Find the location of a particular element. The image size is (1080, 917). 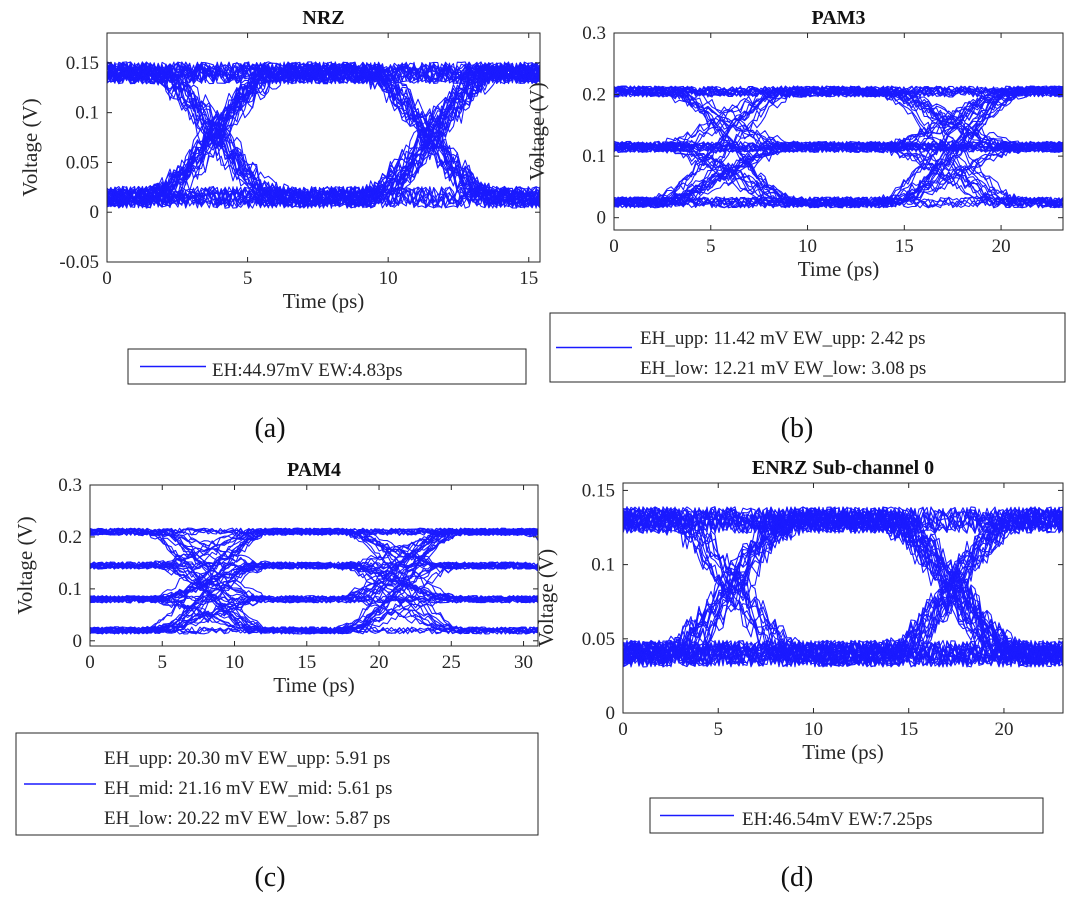

chart-title: PAM4 is located at coordinates (314, 470).